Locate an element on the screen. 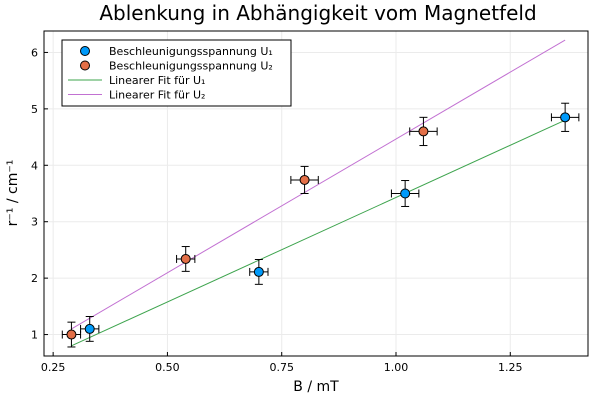 The width and height of the screenshot is (600, 400). y-tick-label: 6 is located at coordinates (34, 52).